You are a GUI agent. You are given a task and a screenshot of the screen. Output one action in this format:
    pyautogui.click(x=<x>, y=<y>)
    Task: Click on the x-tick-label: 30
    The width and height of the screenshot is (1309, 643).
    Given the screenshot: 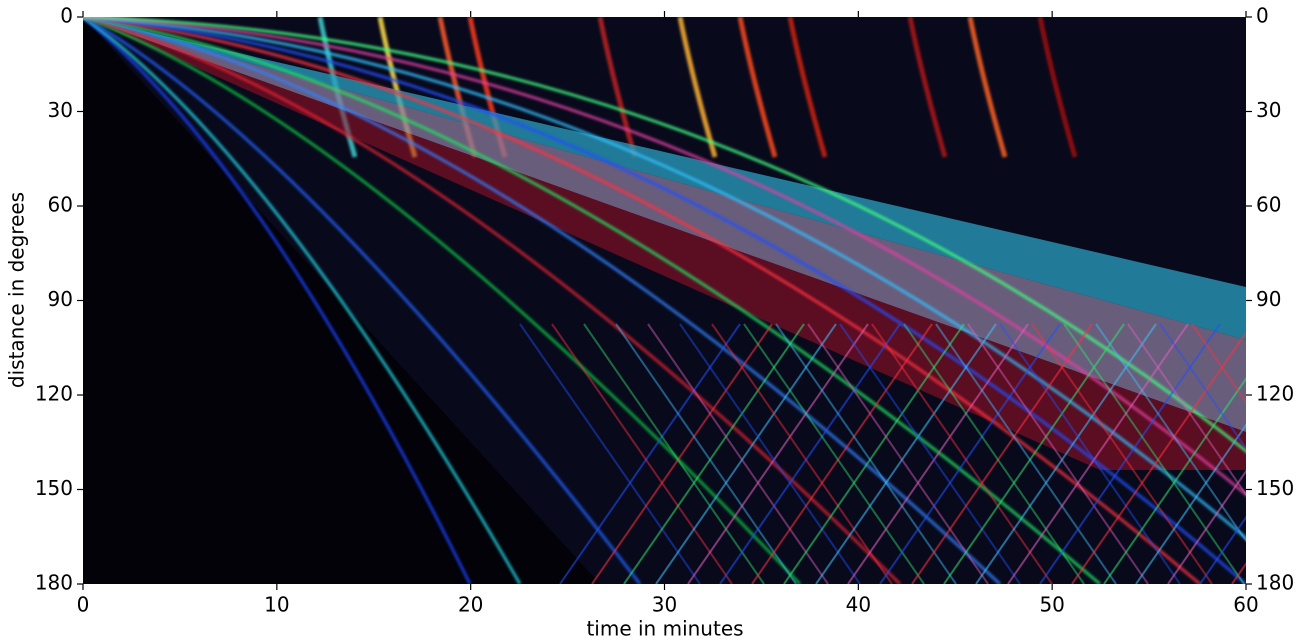 What is the action you would take?
    pyautogui.click(x=664, y=605)
    